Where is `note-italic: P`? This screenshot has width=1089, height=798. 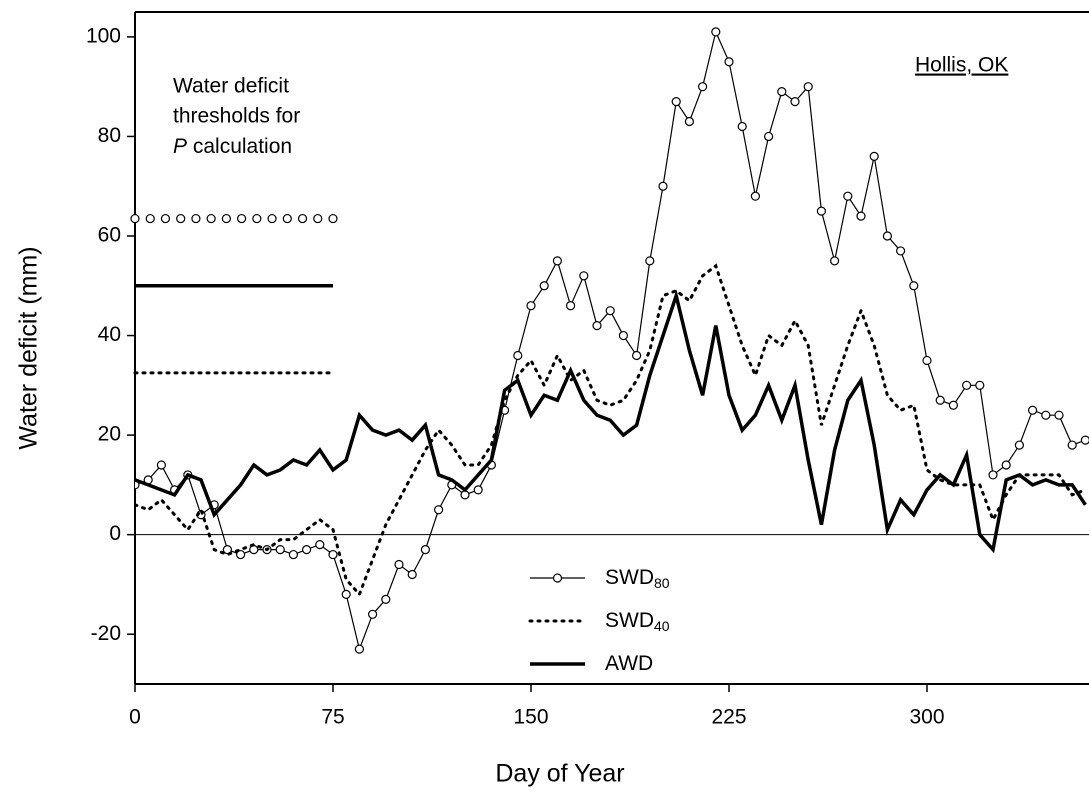
note-italic: P is located at coordinates (180, 146).